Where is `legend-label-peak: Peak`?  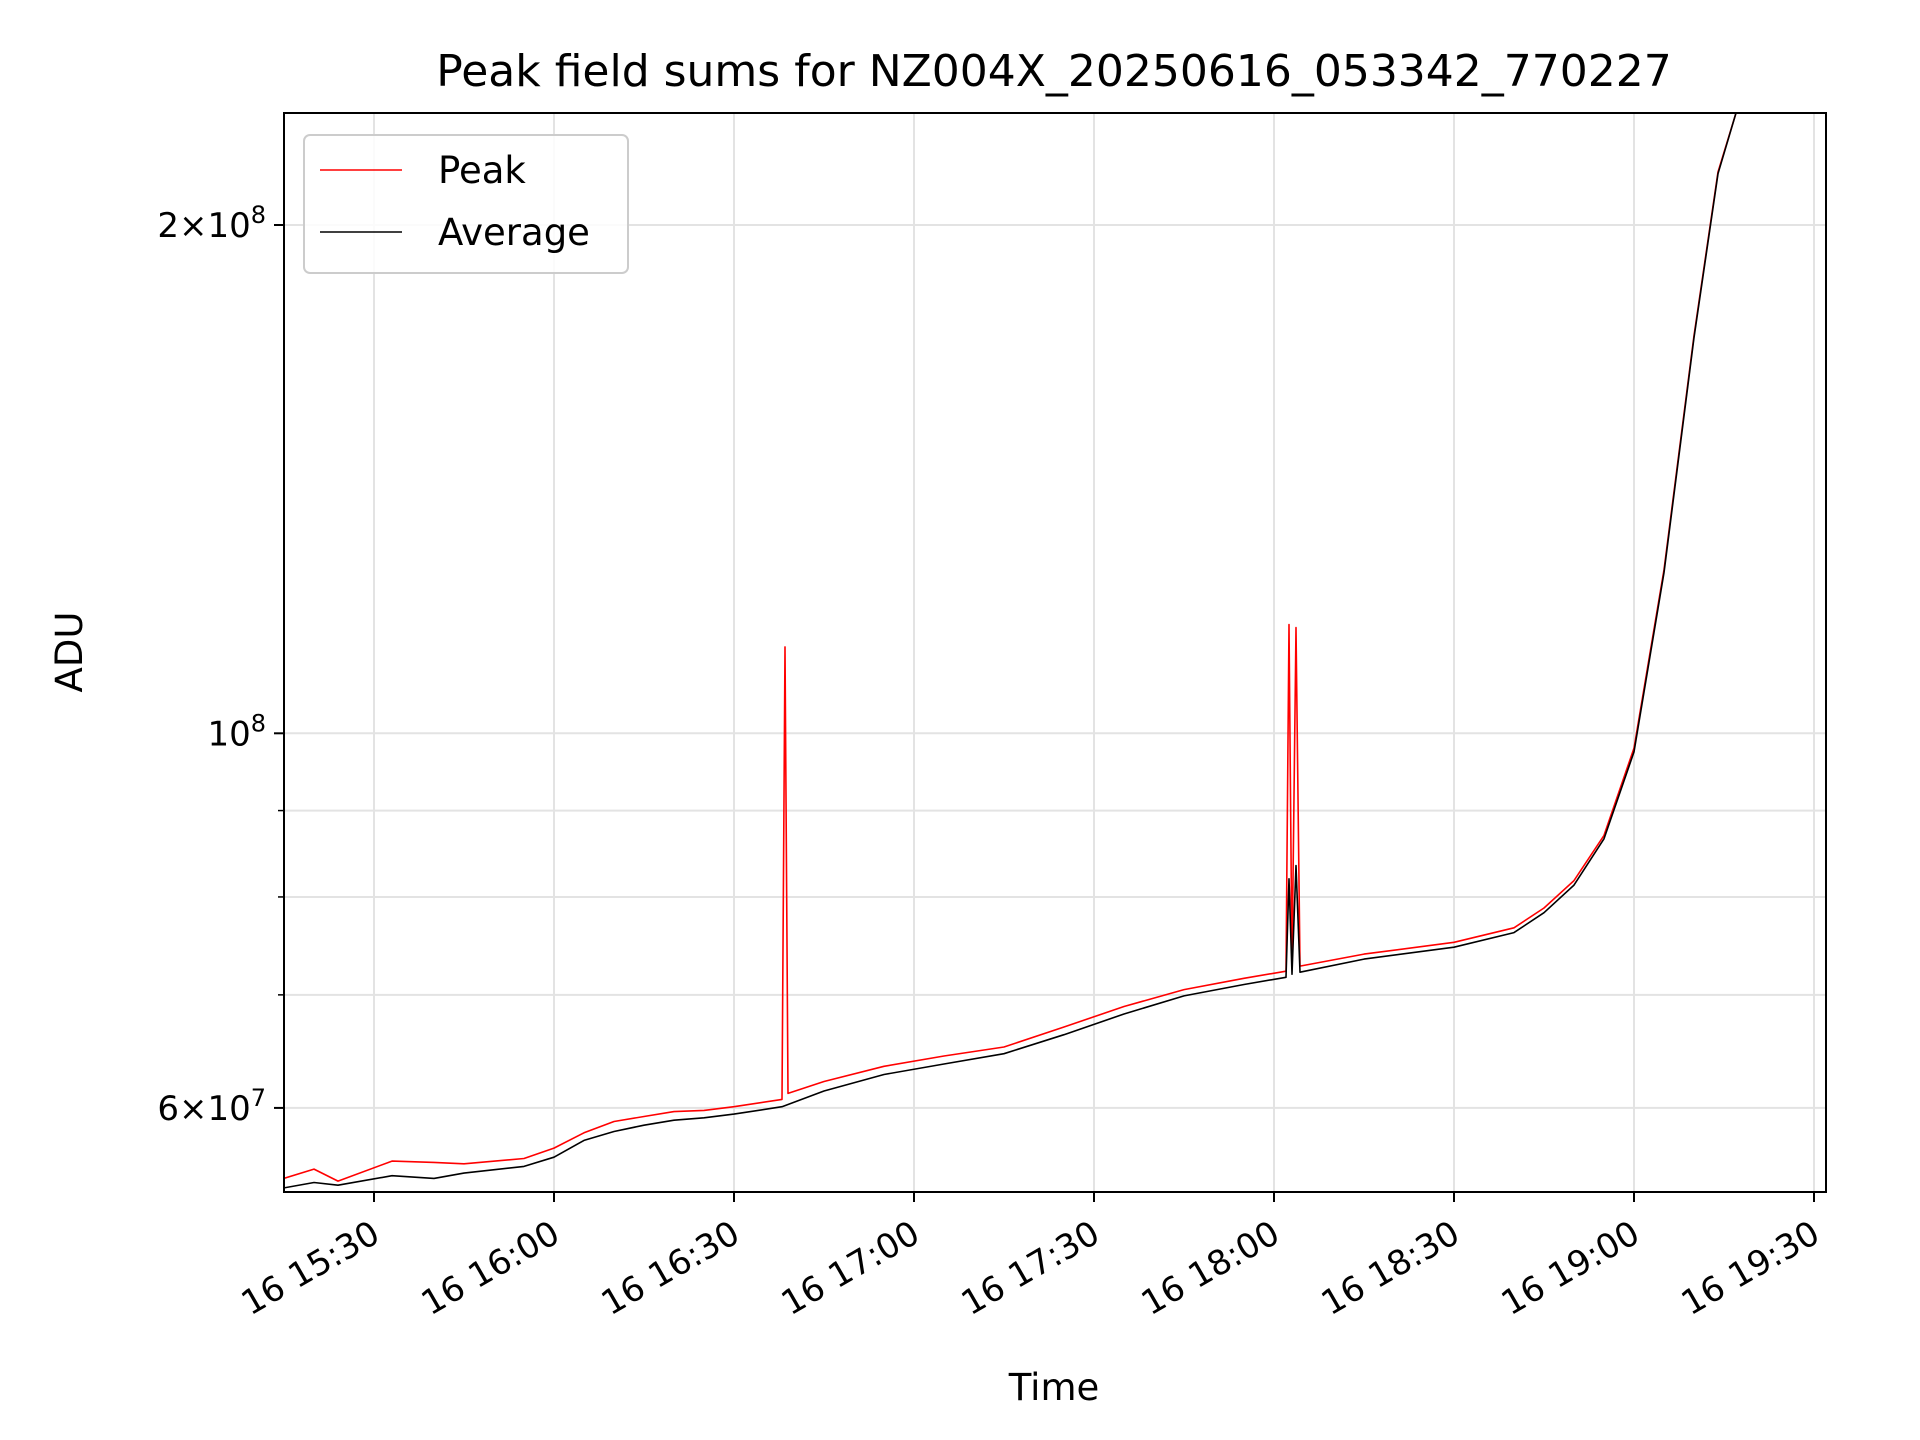 legend-label-peak: Peak is located at coordinates (482, 170).